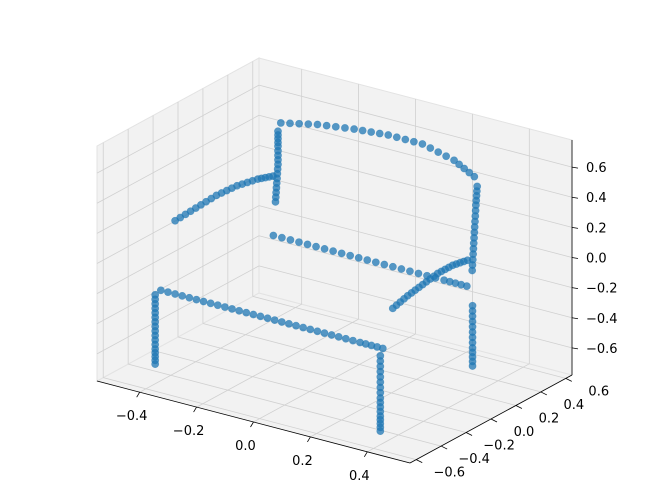  What do you see at coordinates (474, 459) in the screenshot?
I see `y-tick-label: −0.4` at bounding box center [474, 459].